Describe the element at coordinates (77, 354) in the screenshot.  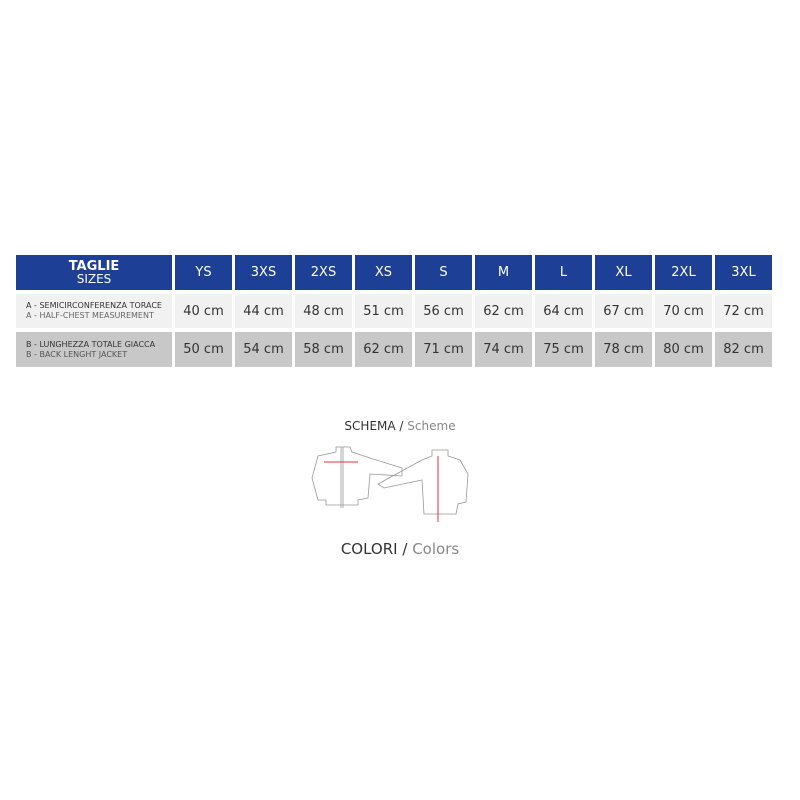
I see `row-label-en: B - BACK LENGHT JACKET` at that location.